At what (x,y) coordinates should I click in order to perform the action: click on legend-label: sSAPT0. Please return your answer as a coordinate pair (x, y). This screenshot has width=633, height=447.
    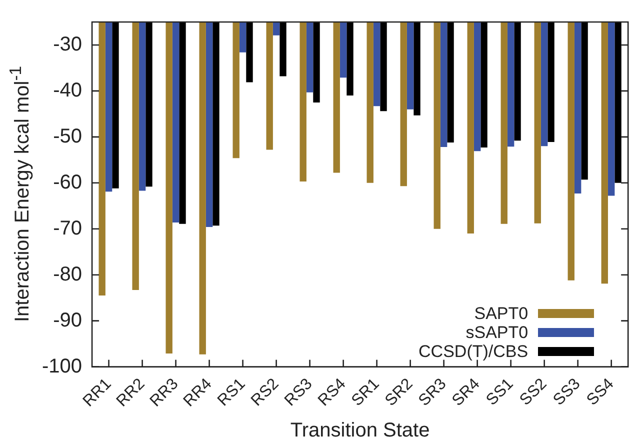
    Looking at the image, I should click on (497, 332).